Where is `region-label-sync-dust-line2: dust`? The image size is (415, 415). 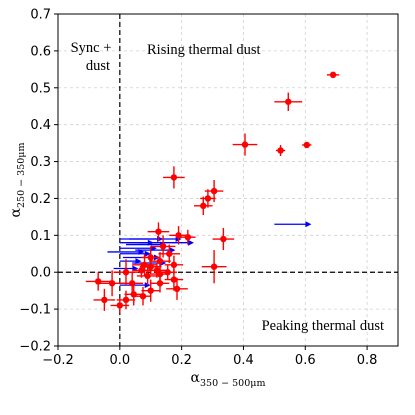 region-label-sync-dust-line2: dust is located at coordinates (98, 66).